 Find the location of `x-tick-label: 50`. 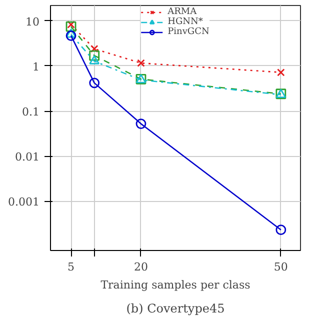

x-tick-label: 50 is located at coordinates (281, 267).